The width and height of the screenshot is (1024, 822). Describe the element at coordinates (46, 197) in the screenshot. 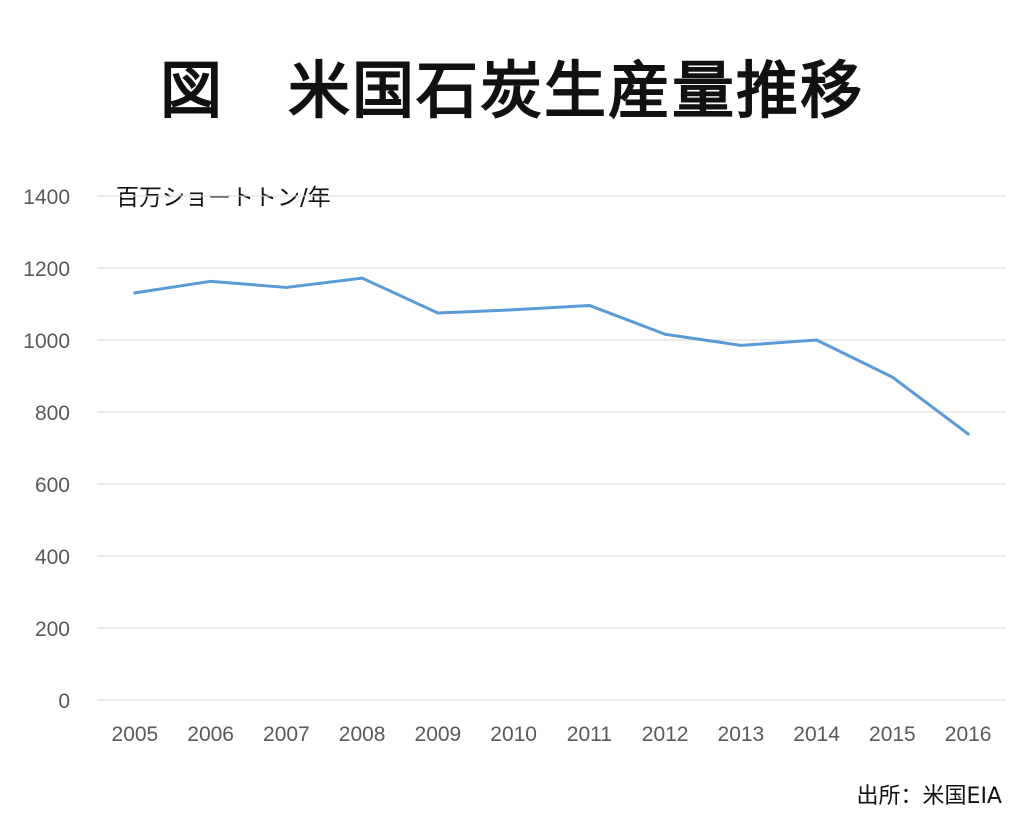

I see `y-tick-label: 1400` at that location.